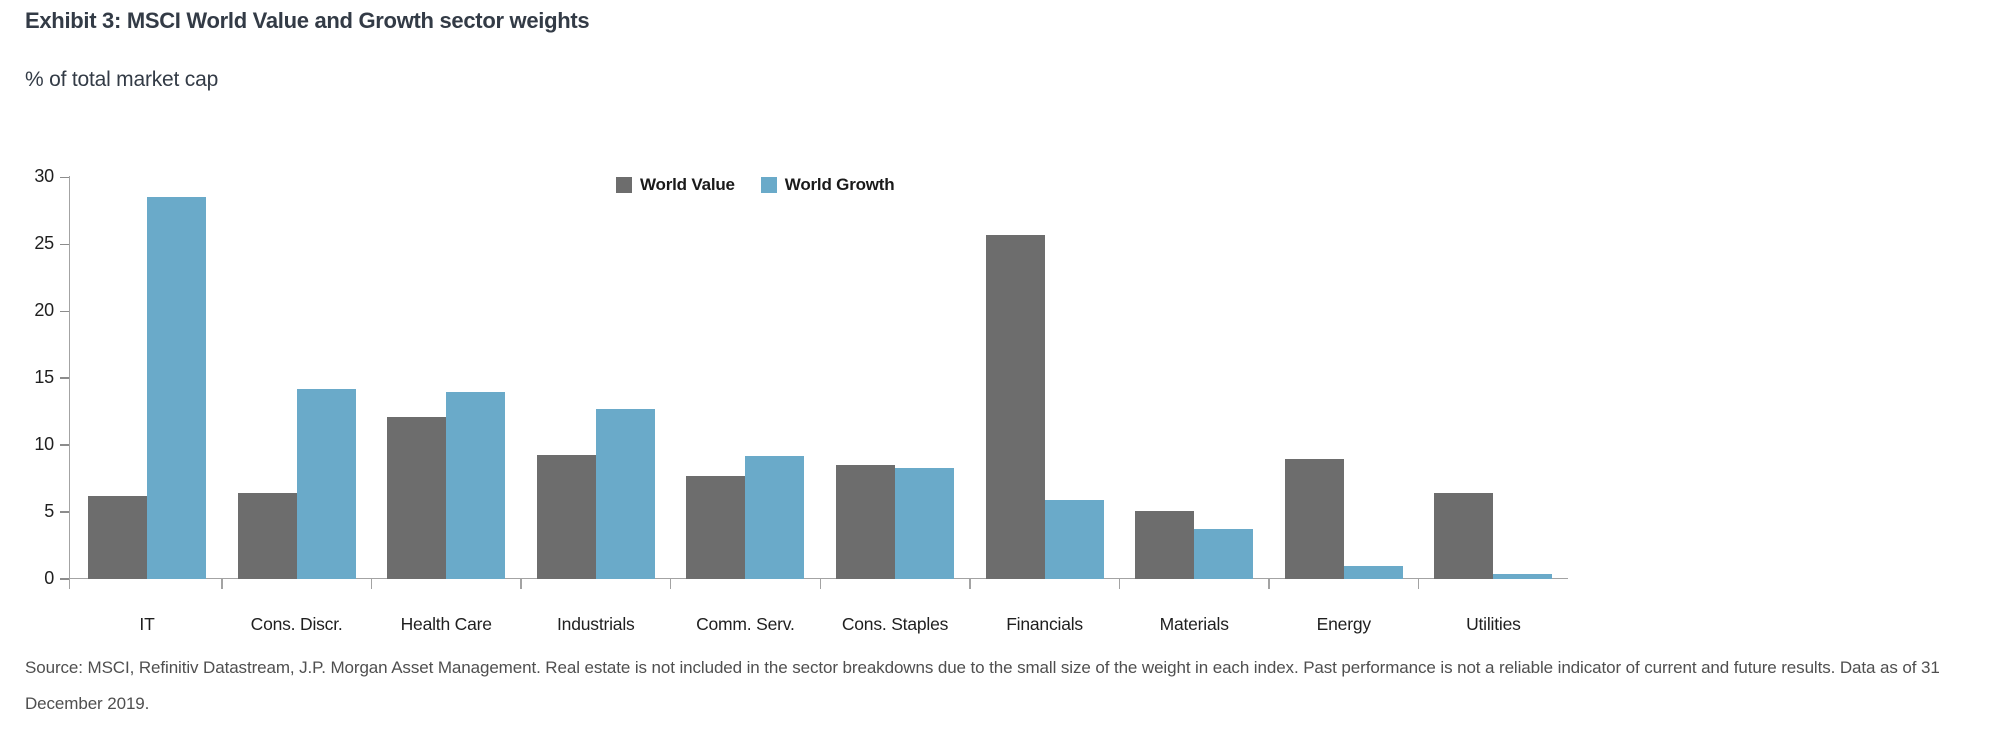 The height and width of the screenshot is (741, 2000). I want to click on bar-industrials-world-value, so click(566, 516).